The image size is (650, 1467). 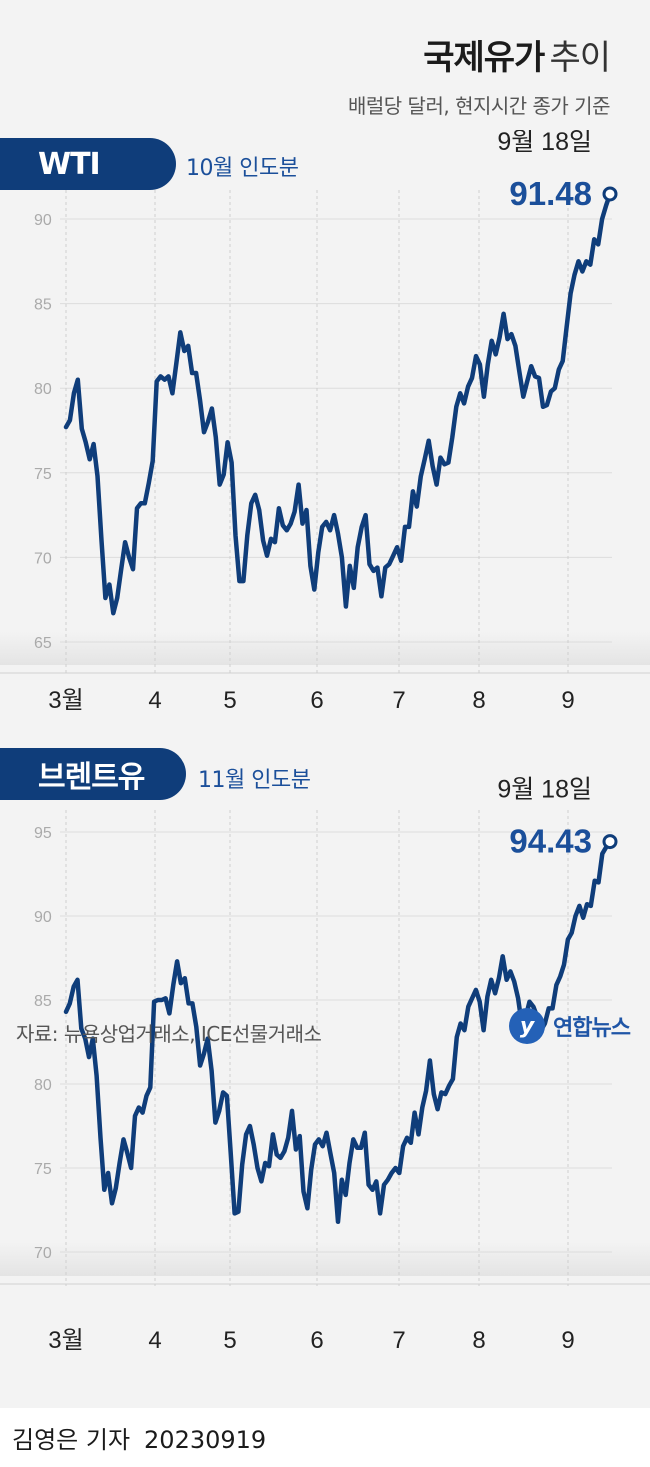 I want to click on reporter-name: 김영은 기자, so click(x=71, y=1440).